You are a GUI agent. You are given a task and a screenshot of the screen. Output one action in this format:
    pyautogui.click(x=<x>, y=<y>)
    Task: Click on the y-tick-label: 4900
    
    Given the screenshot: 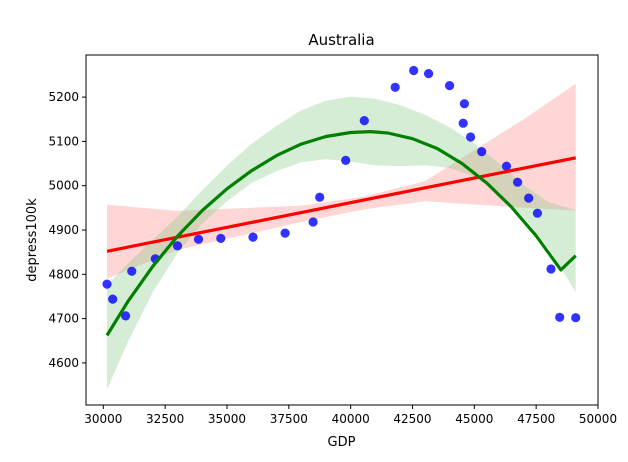 What is the action you would take?
    pyautogui.click(x=63, y=230)
    